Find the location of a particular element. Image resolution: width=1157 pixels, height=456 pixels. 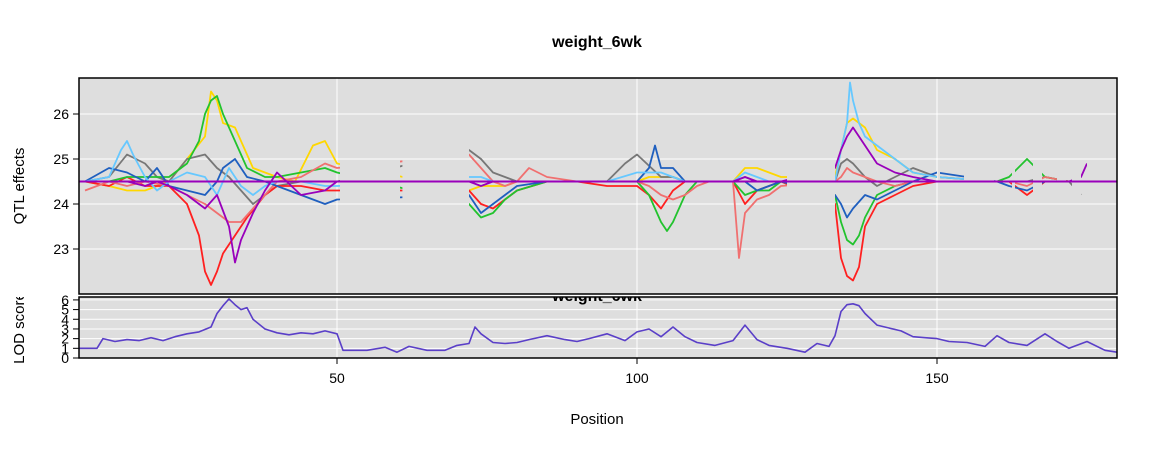

lod-series-line is located at coordinates (598, 326).